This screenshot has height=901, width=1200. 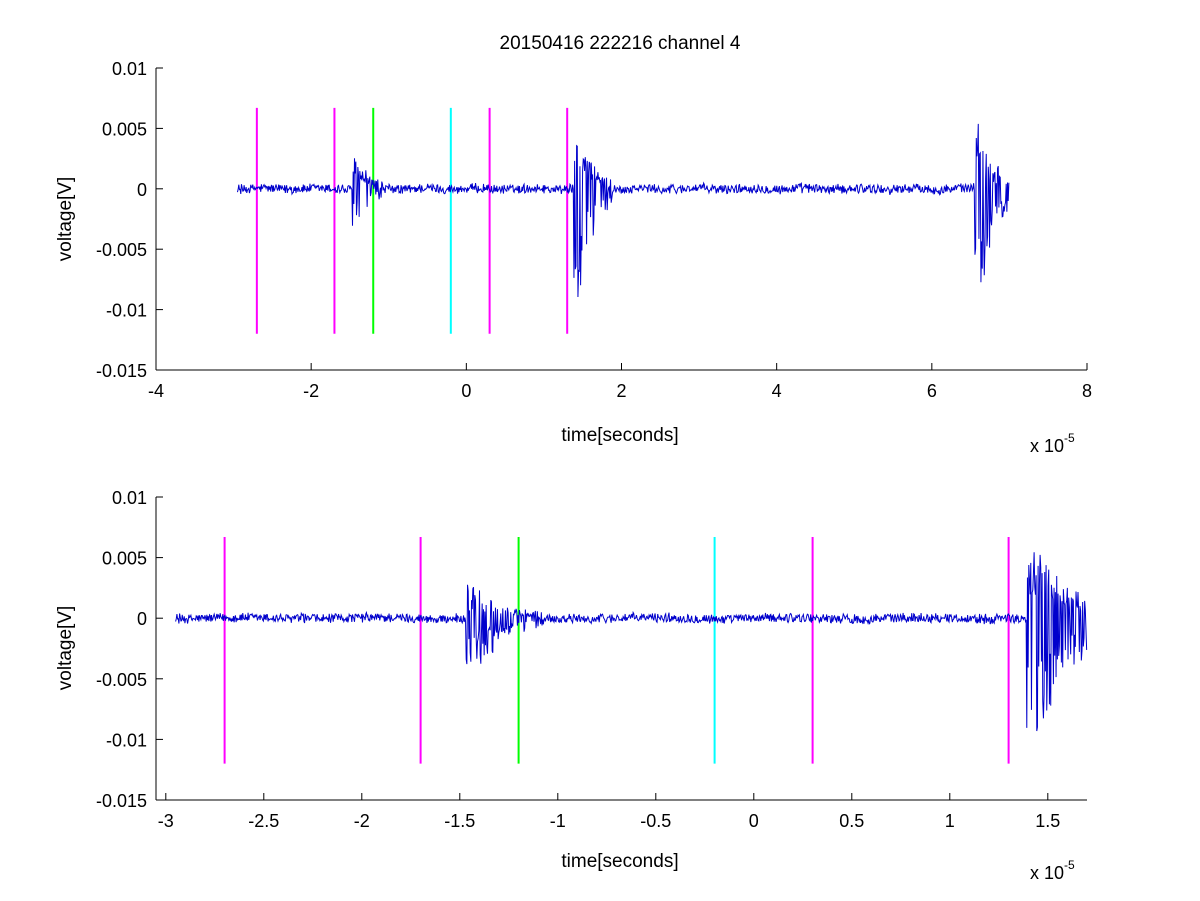 I want to click on bottom-y-tick-label: -0.01, so click(x=126, y=740).